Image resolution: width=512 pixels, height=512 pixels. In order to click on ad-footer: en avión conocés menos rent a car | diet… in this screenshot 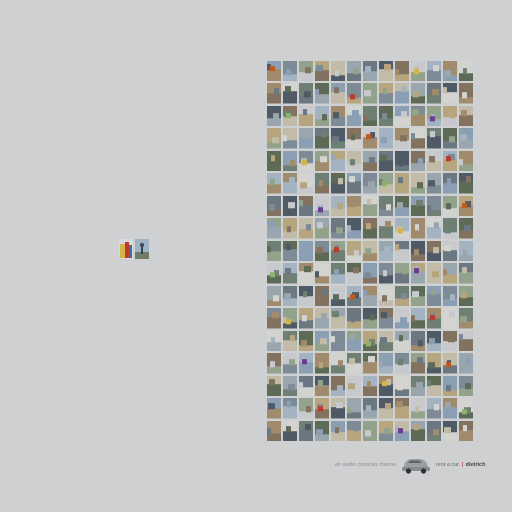, I will do `click(410, 465)`.